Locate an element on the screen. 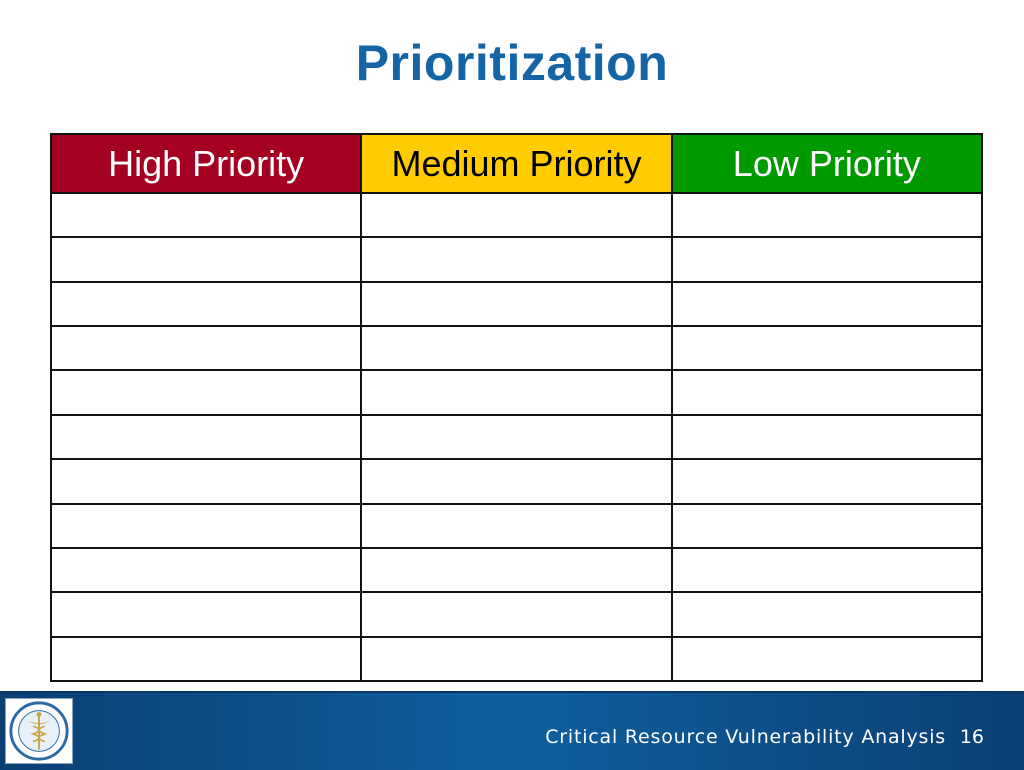 The height and width of the screenshot is (770, 1024). page-number: 16 is located at coordinates (971, 737).